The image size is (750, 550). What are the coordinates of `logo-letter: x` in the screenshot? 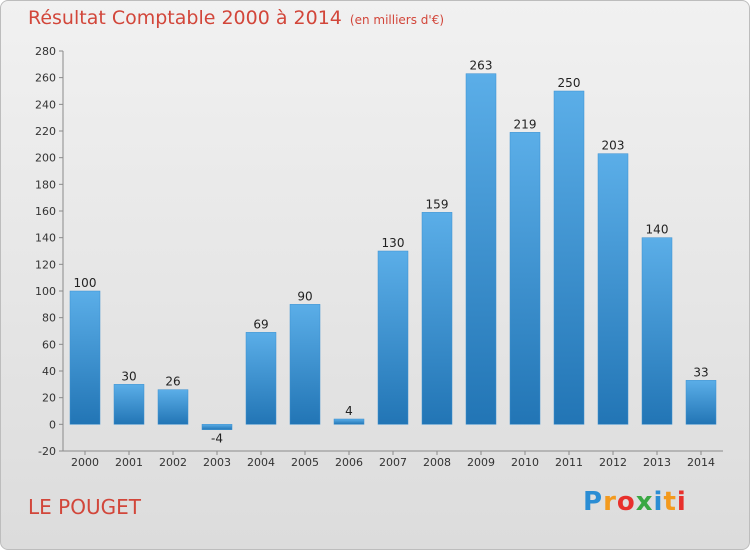 It's located at (644, 502).